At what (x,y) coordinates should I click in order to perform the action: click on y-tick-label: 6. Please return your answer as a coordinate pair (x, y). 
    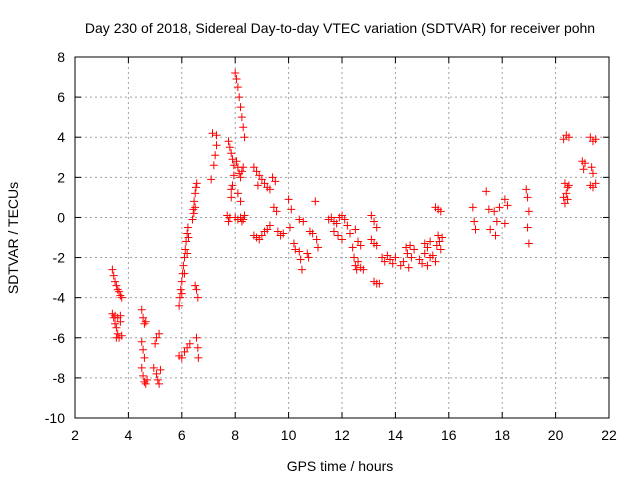
    Looking at the image, I should click on (61, 97).